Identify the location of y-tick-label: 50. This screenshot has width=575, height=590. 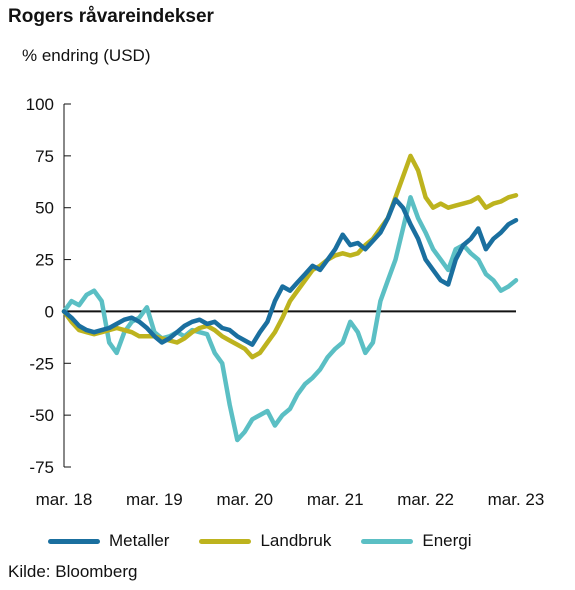
(44, 208).